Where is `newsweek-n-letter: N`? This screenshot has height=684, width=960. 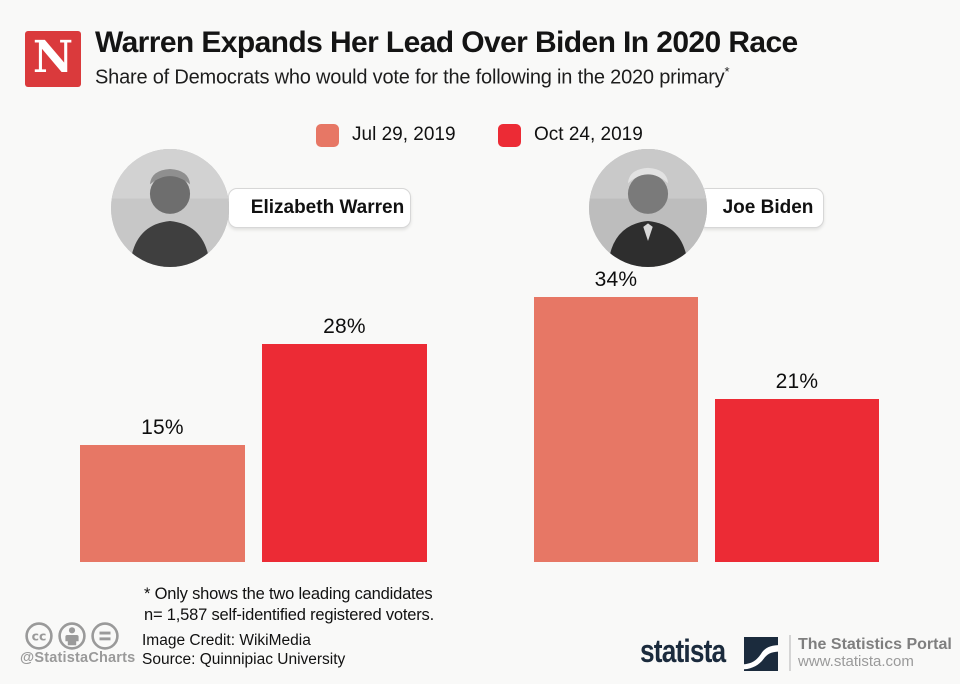 newsweek-n-letter: N is located at coordinates (53, 57).